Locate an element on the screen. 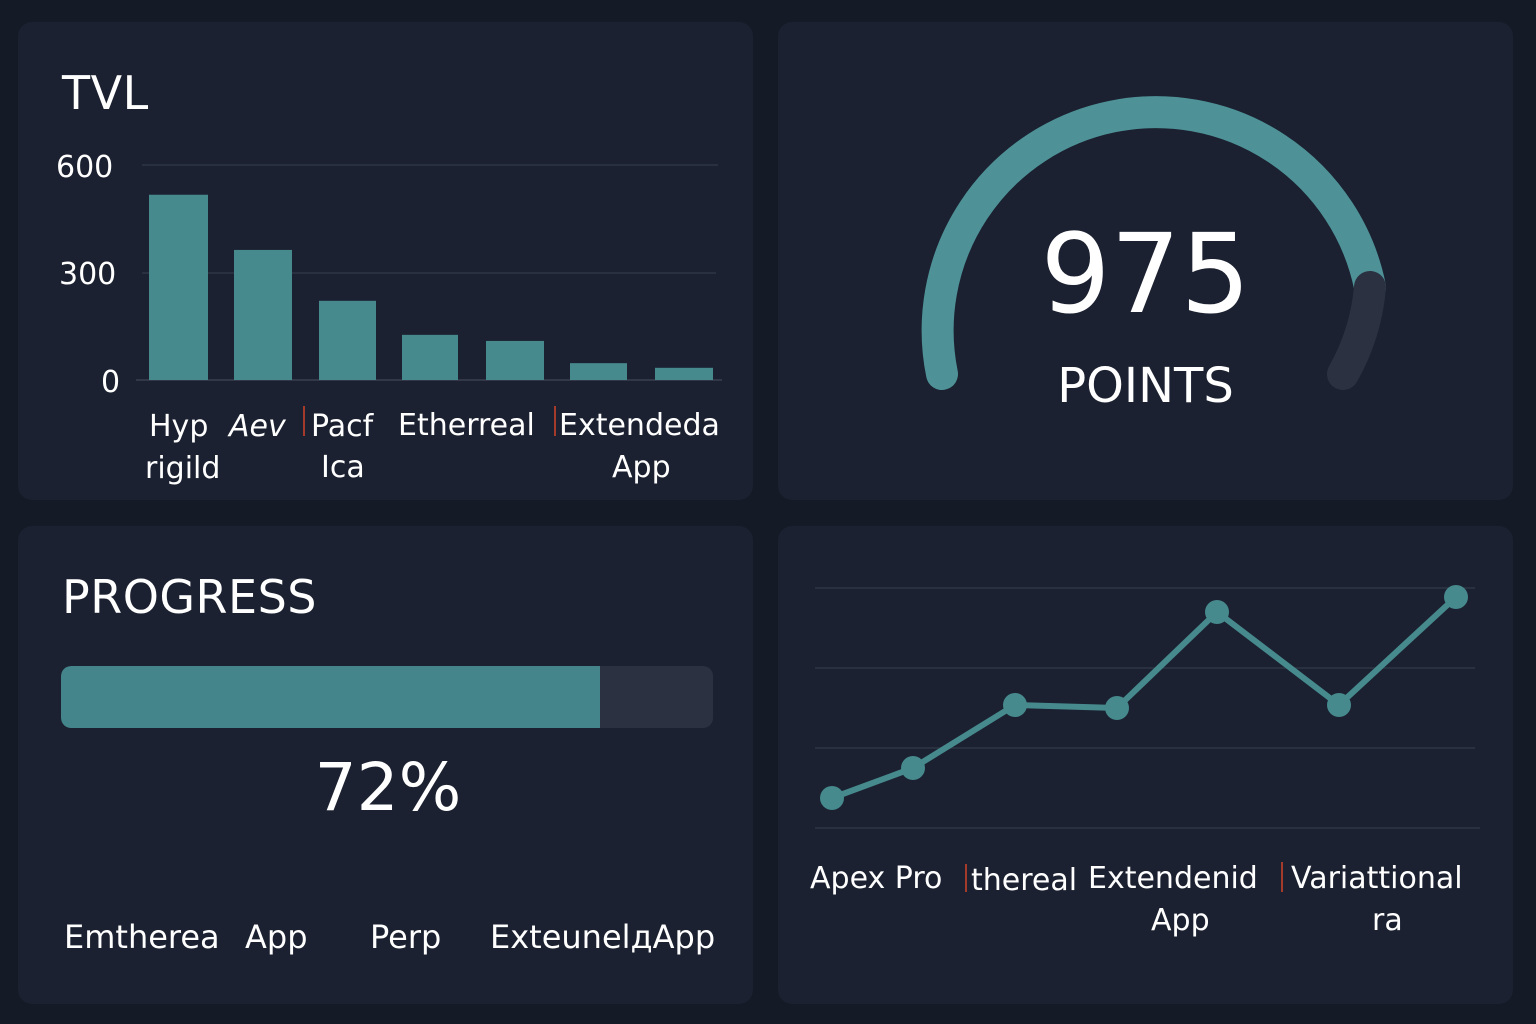 The width and height of the screenshot is (1536, 1024). bar-series is located at coordinates (431, 287).